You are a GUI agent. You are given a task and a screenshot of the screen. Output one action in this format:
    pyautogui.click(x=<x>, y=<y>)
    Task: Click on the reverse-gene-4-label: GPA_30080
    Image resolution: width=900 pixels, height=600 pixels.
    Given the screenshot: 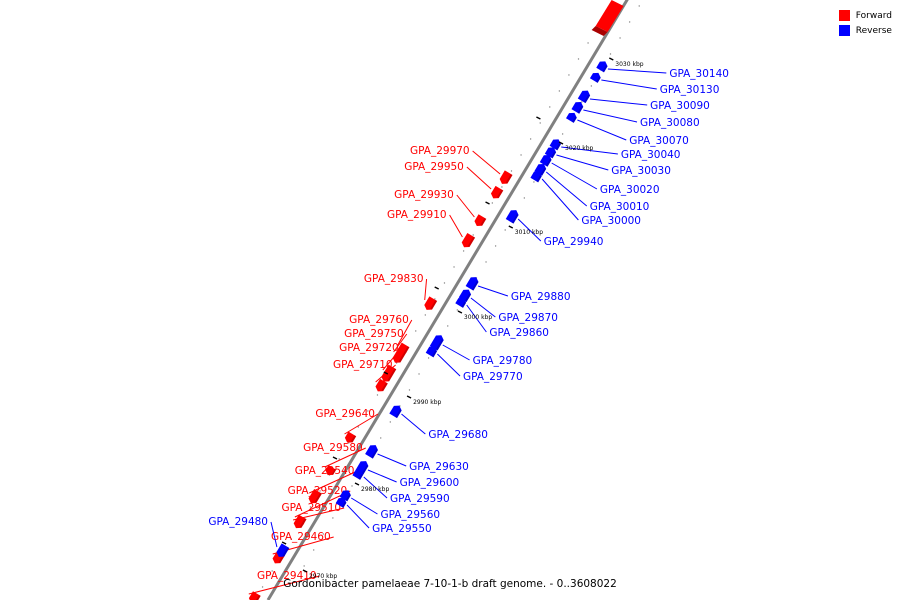 What is the action you would take?
    pyautogui.click(x=670, y=123)
    